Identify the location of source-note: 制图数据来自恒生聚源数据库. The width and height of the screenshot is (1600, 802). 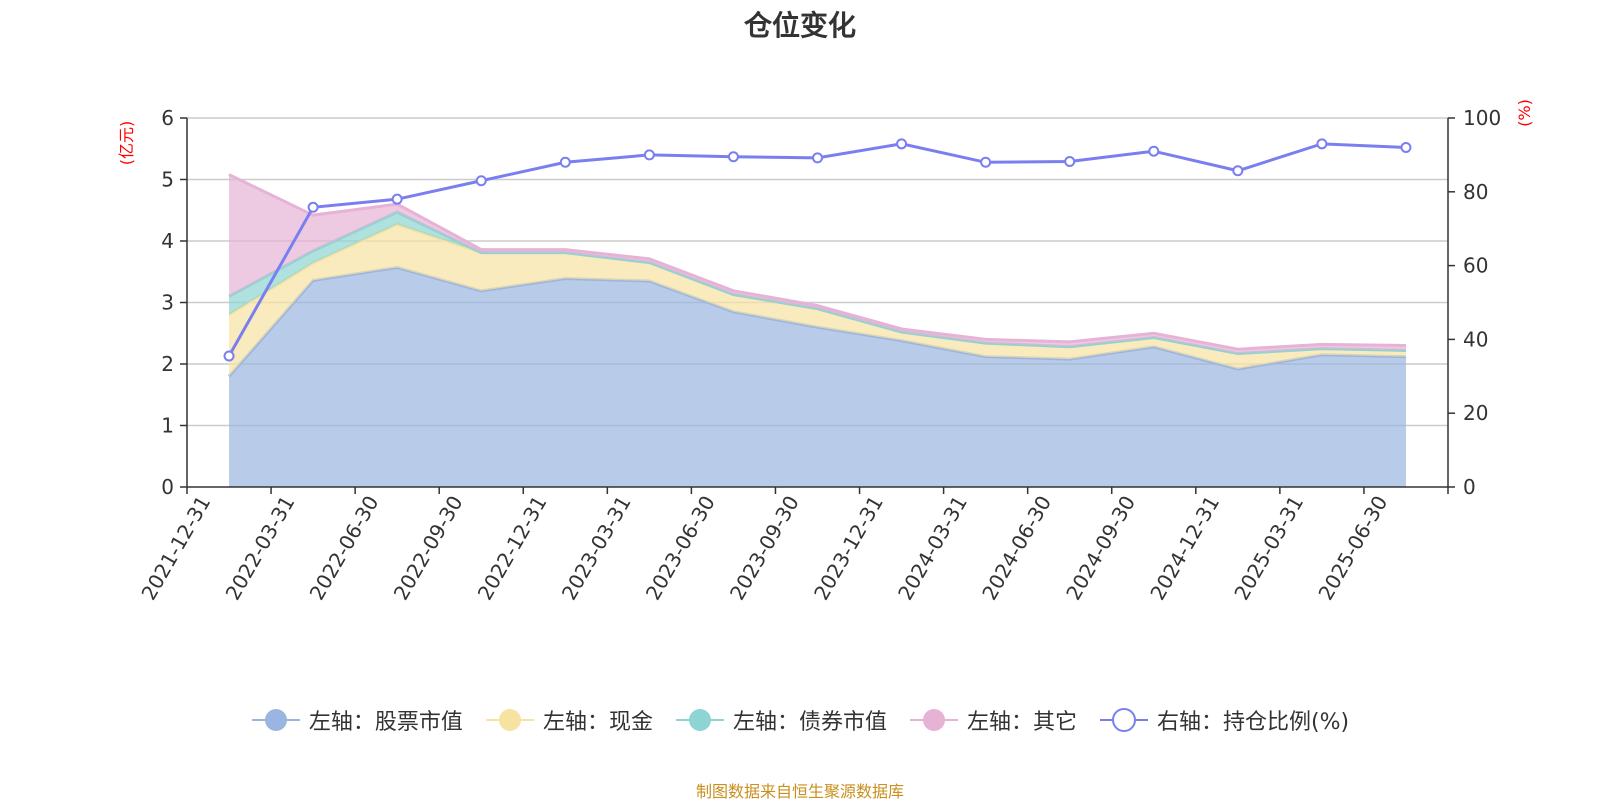
(799, 791).